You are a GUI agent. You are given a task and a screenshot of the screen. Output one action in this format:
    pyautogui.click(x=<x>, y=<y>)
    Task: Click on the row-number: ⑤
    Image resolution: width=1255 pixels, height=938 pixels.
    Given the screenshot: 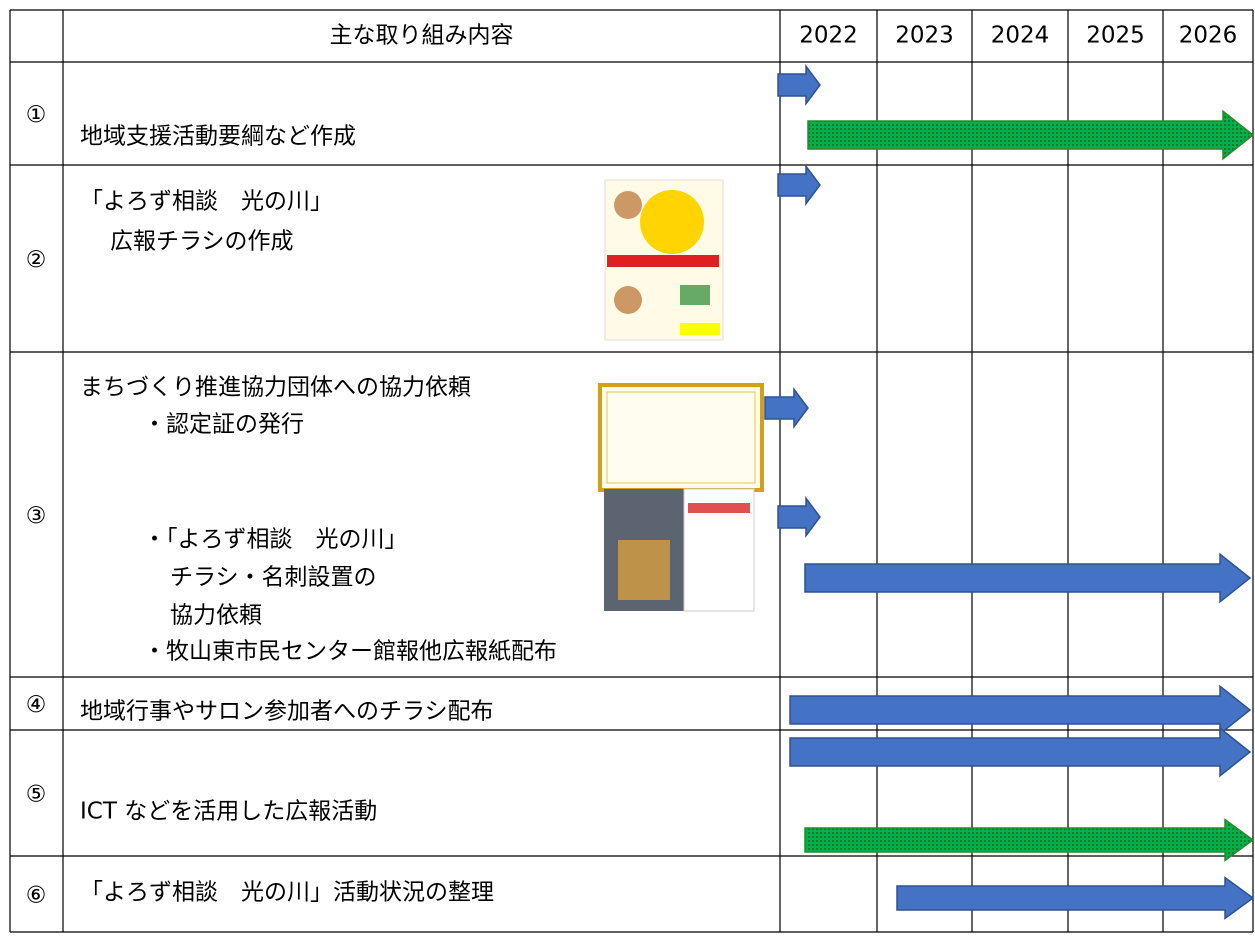 What is the action you would take?
    pyautogui.click(x=36, y=795)
    